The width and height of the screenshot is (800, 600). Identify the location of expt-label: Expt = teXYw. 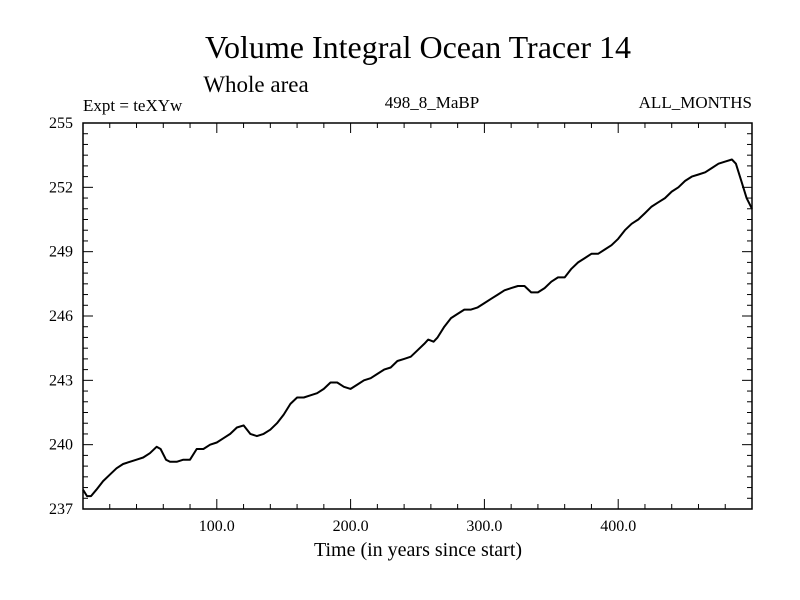
(133, 105).